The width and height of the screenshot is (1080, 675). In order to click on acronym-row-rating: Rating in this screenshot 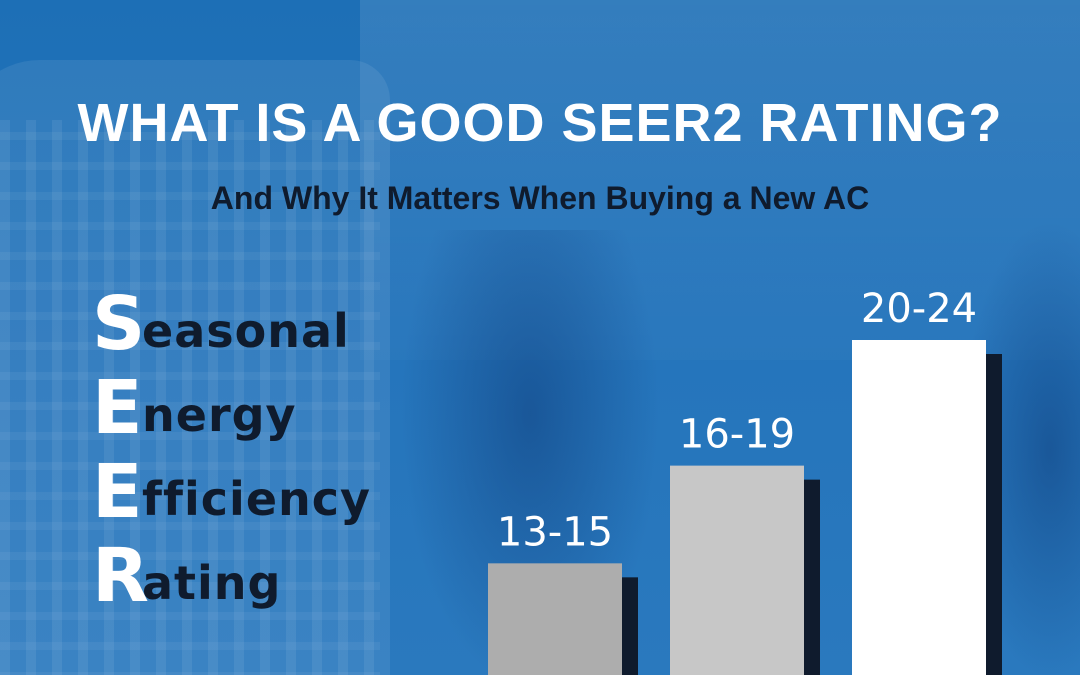, I will do `click(231, 576)`.